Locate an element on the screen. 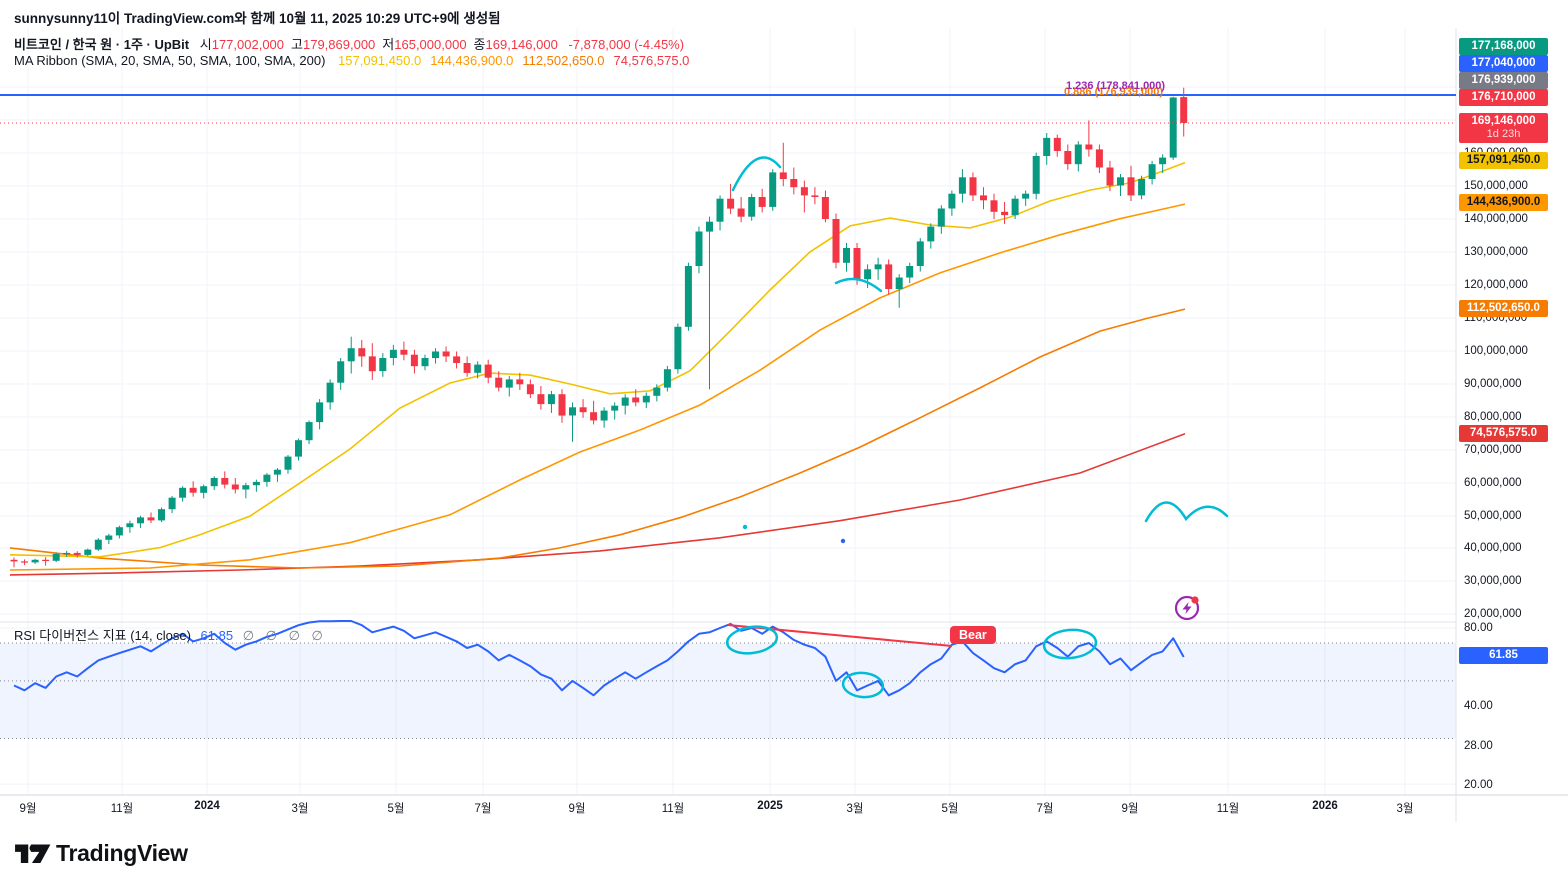 The height and width of the screenshot is (883, 1568). axis-tick-label: 30,000,000 is located at coordinates (1493, 581).